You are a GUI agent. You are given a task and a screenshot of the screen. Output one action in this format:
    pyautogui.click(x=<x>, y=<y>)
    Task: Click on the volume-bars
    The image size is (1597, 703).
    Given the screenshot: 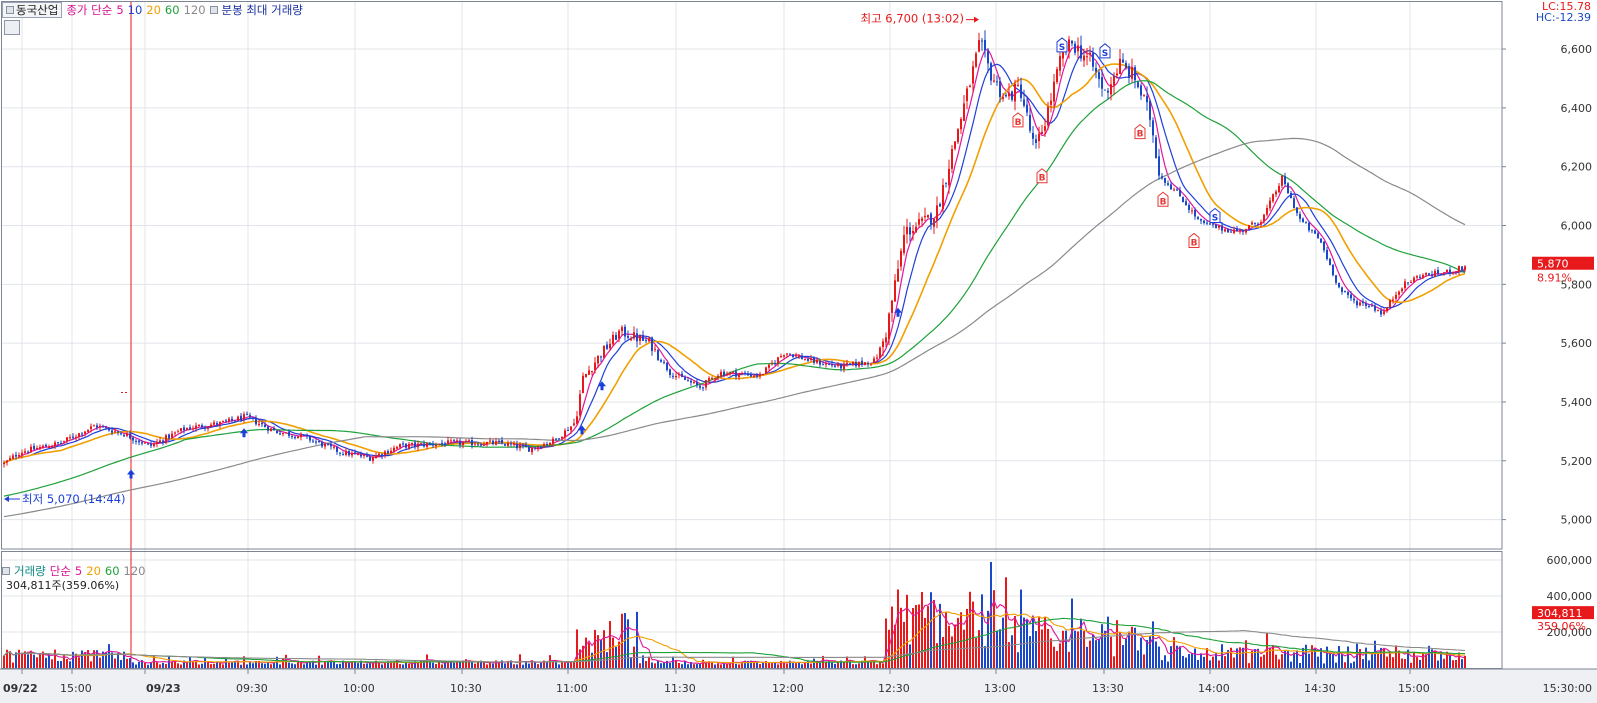 What is the action you would take?
    pyautogui.click(x=734, y=614)
    